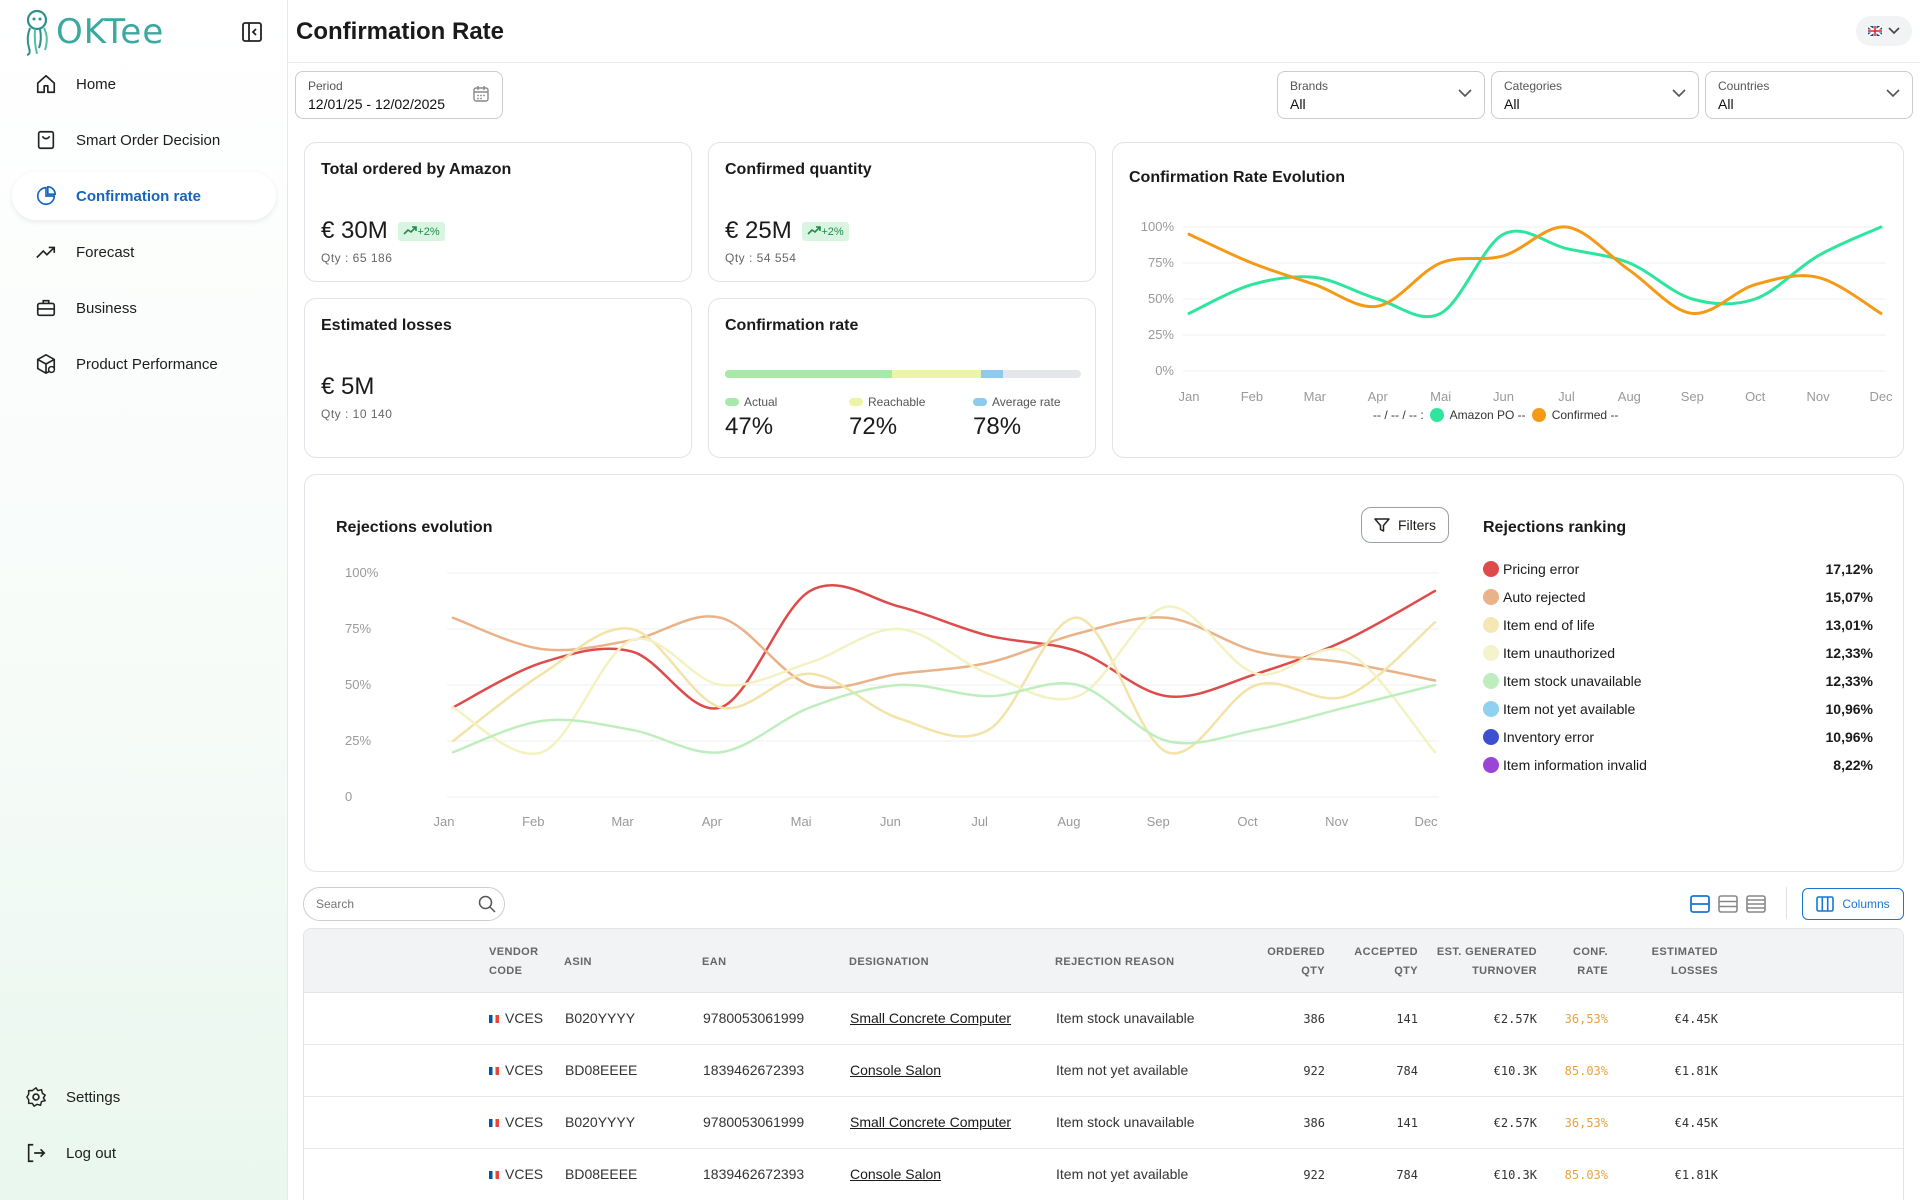 Image resolution: width=1920 pixels, height=1200 pixels. Describe the element at coordinates (414, 527) in the screenshot. I see `chart-title: Rejections evolution` at that location.